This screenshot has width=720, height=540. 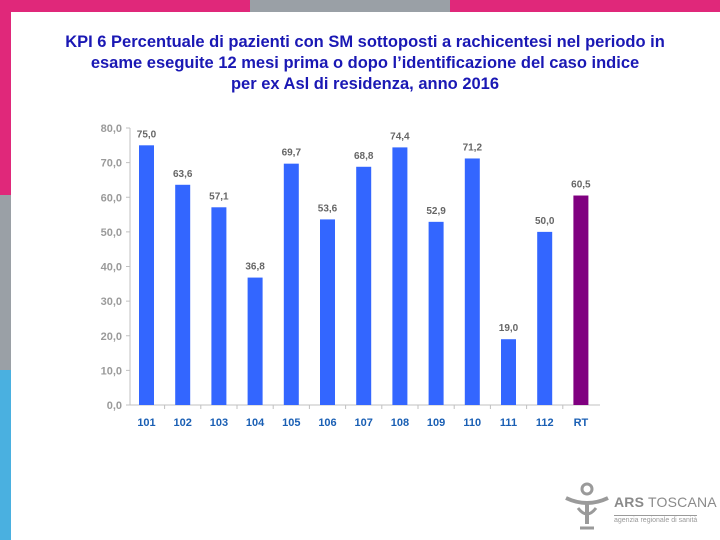 What do you see at coordinates (111, 302) in the screenshot?
I see `y-tick-label: 30,0` at bounding box center [111, 302].